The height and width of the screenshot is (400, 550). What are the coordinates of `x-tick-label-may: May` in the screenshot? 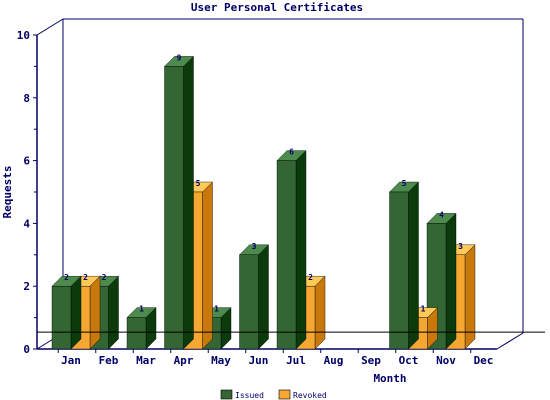 It's located at (221, 360).